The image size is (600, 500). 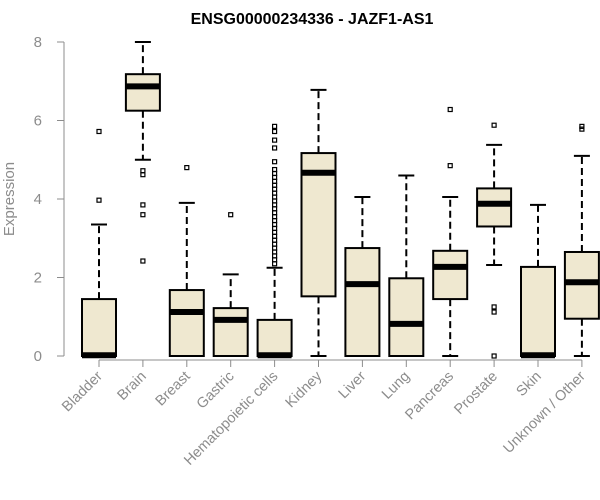 What do you see at coordinates (353, 385) in the screenshot?
I see `x-tick-label: Liver` at bounding box center [353, 385].